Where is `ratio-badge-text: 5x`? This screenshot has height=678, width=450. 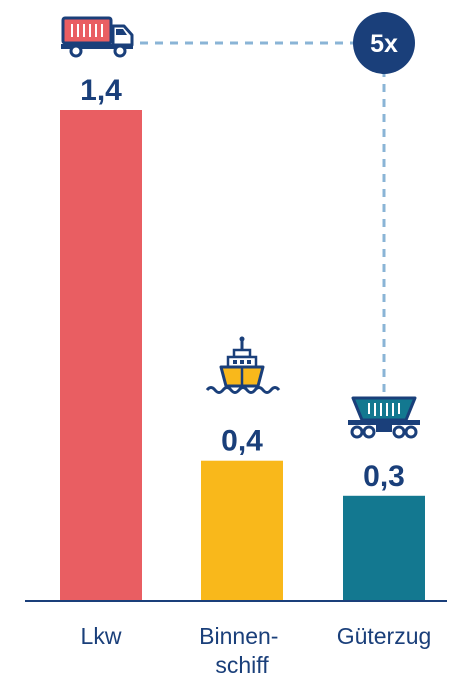
ratio-badge-text: 5x is located at coordinates (384, 44).